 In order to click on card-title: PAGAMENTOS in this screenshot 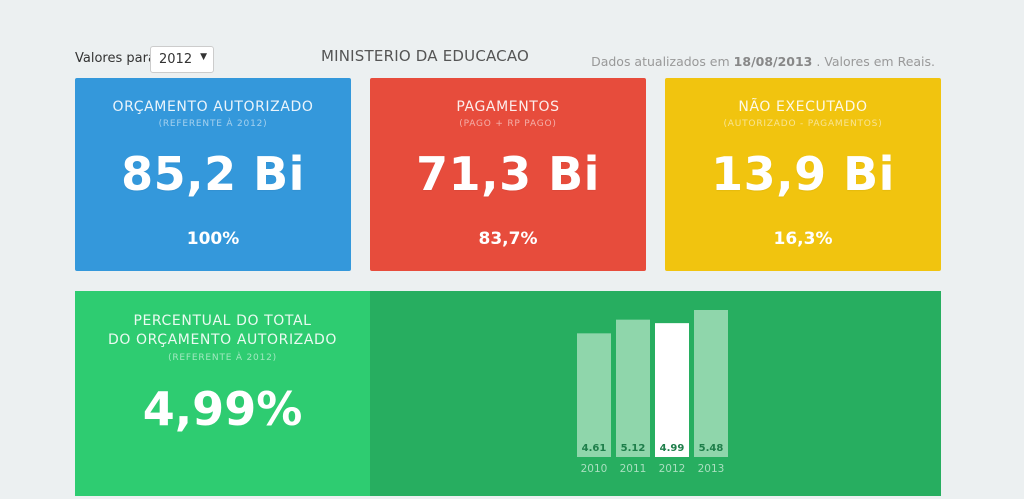, I will do `click(508, 107)`.